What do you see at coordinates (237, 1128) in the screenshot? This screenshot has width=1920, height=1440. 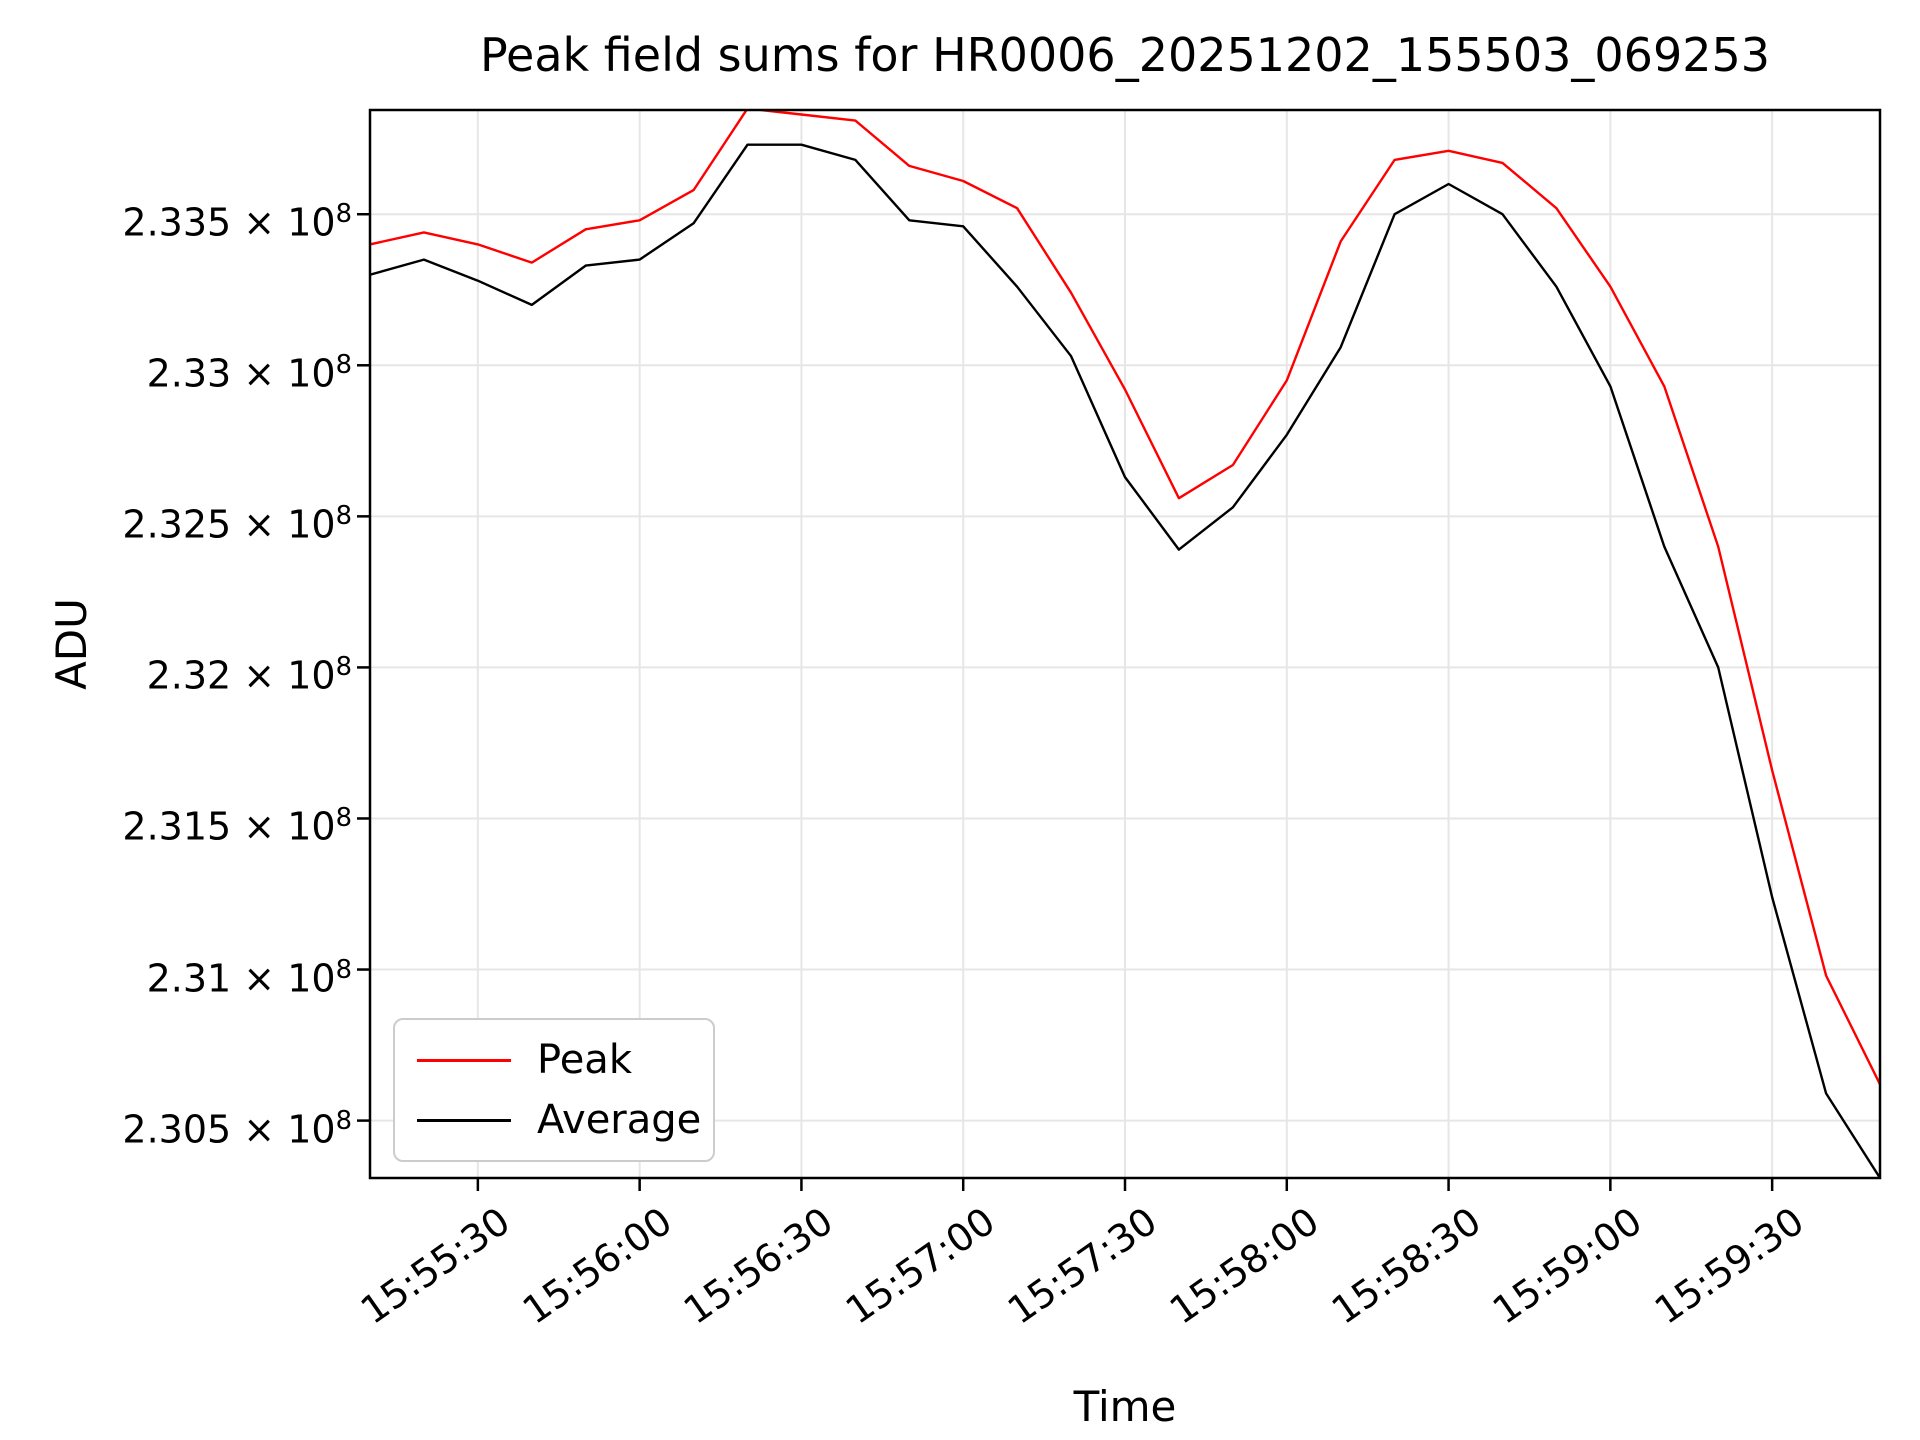 I see `y-tick-label: 2.305 × 108` at bounding box center [237, 1128].